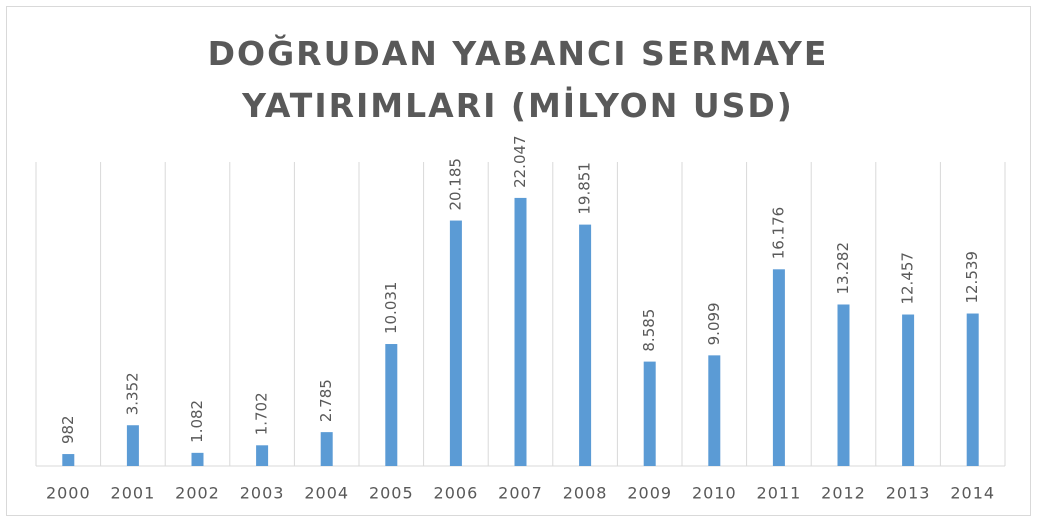 Image resolution: width=1037 pixels, height=522 pixels. What do you see at coordinates (455, 184) in the screenshot?
I see `data-label: 20.185` at bounding box center [455, 184].